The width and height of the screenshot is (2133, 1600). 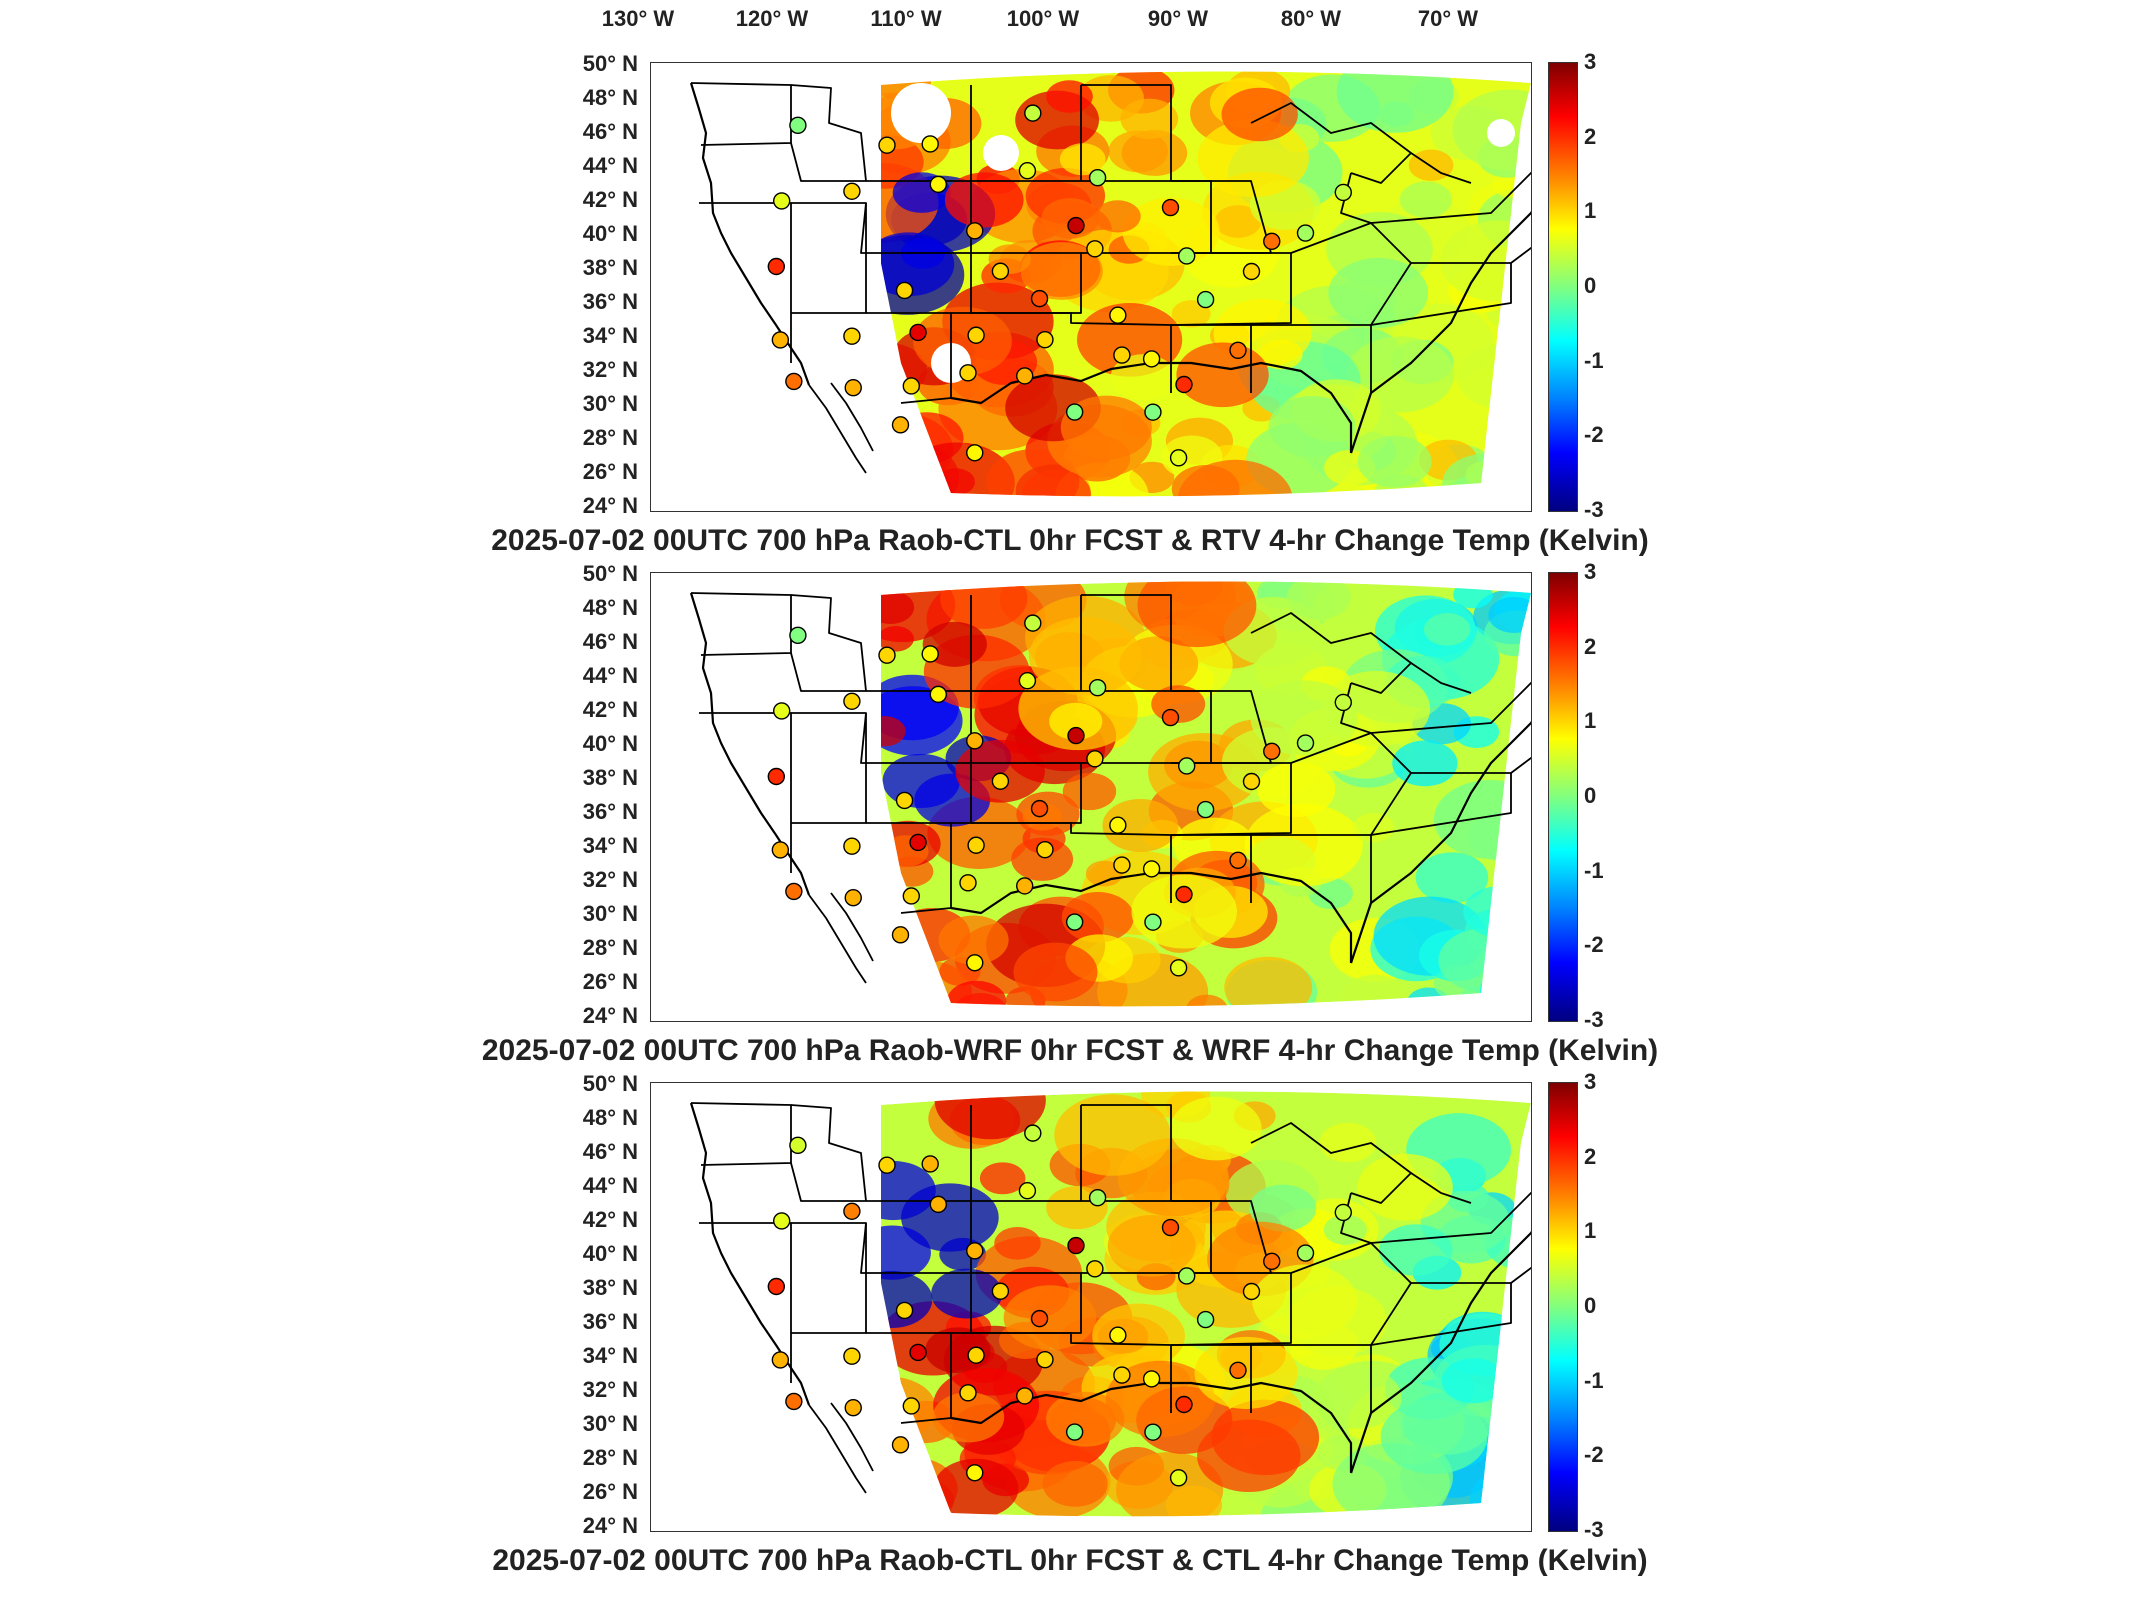 What do you see at coordinates (610, 301) in the screenshot?
I see `latitude-label: 36° N` at bounding box center [610, 301].